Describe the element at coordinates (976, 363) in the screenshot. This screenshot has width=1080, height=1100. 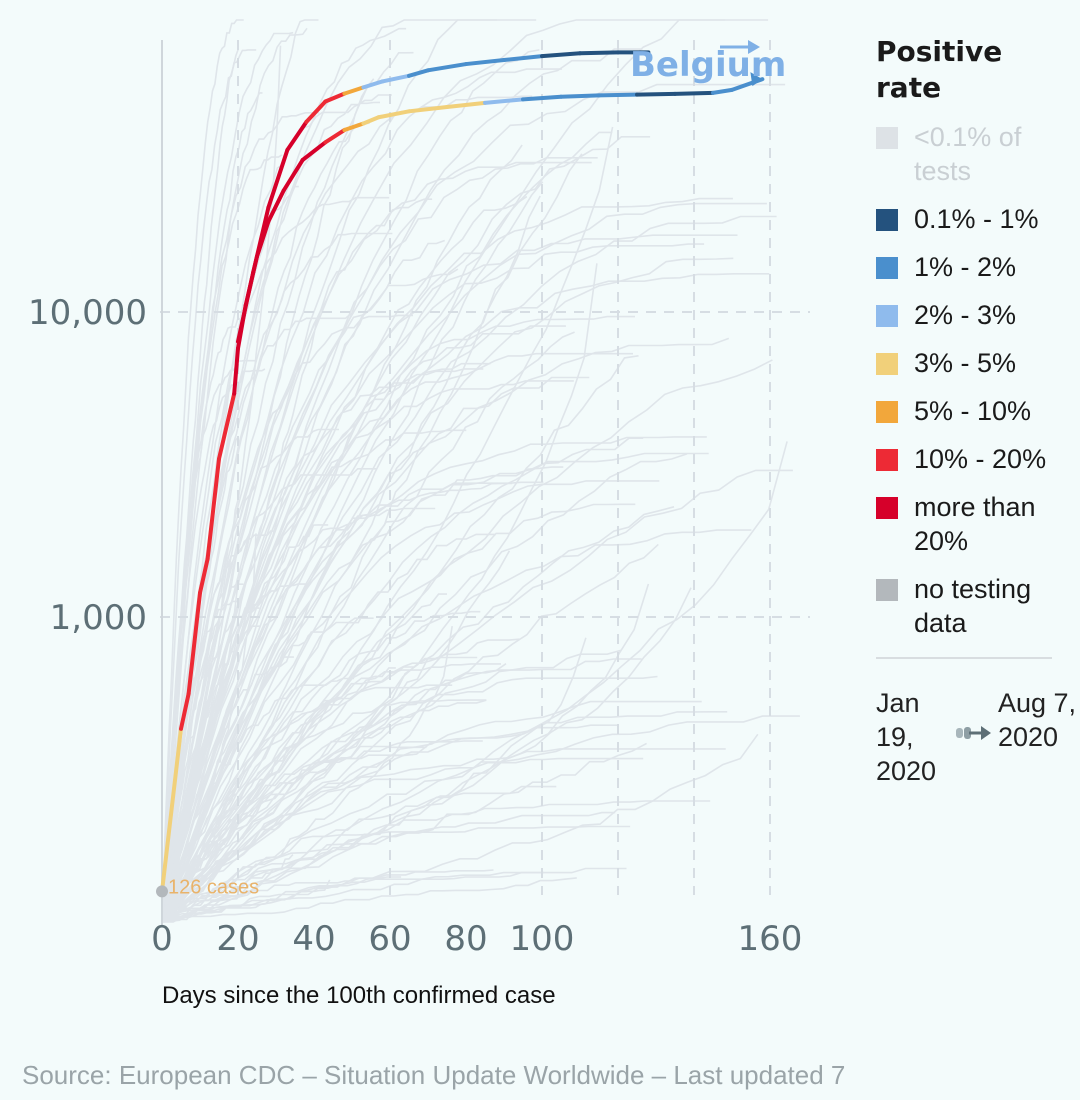
I see `legend-item: 3% - 5%` at that location.